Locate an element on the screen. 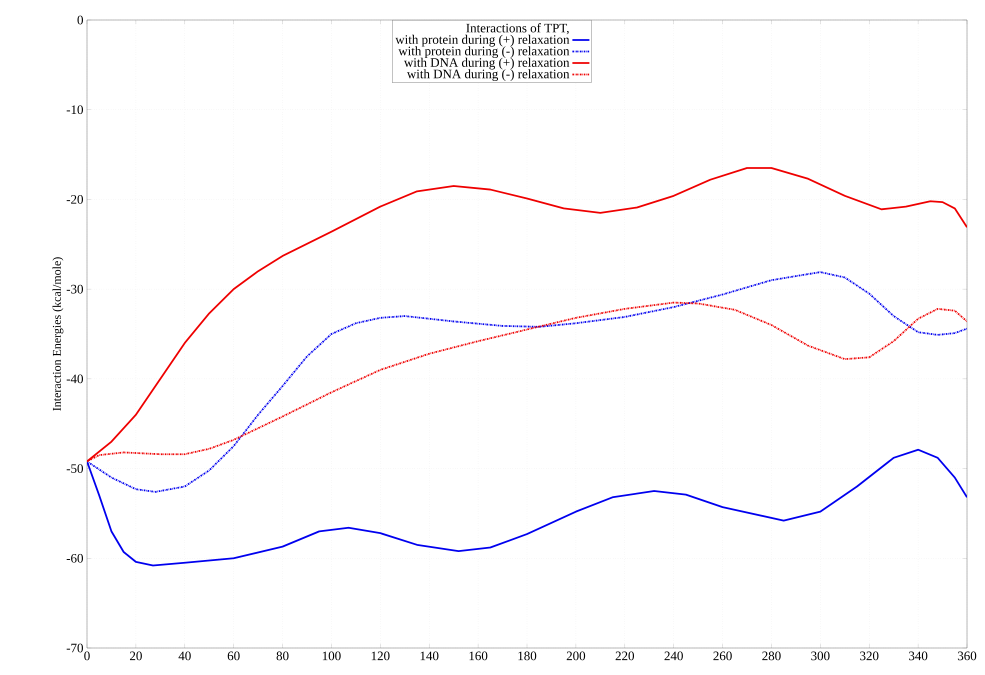 Image resolution: width=985 pixels, height=675 pixels. y-tick-label: -40 is located at coordinates (74, 379).